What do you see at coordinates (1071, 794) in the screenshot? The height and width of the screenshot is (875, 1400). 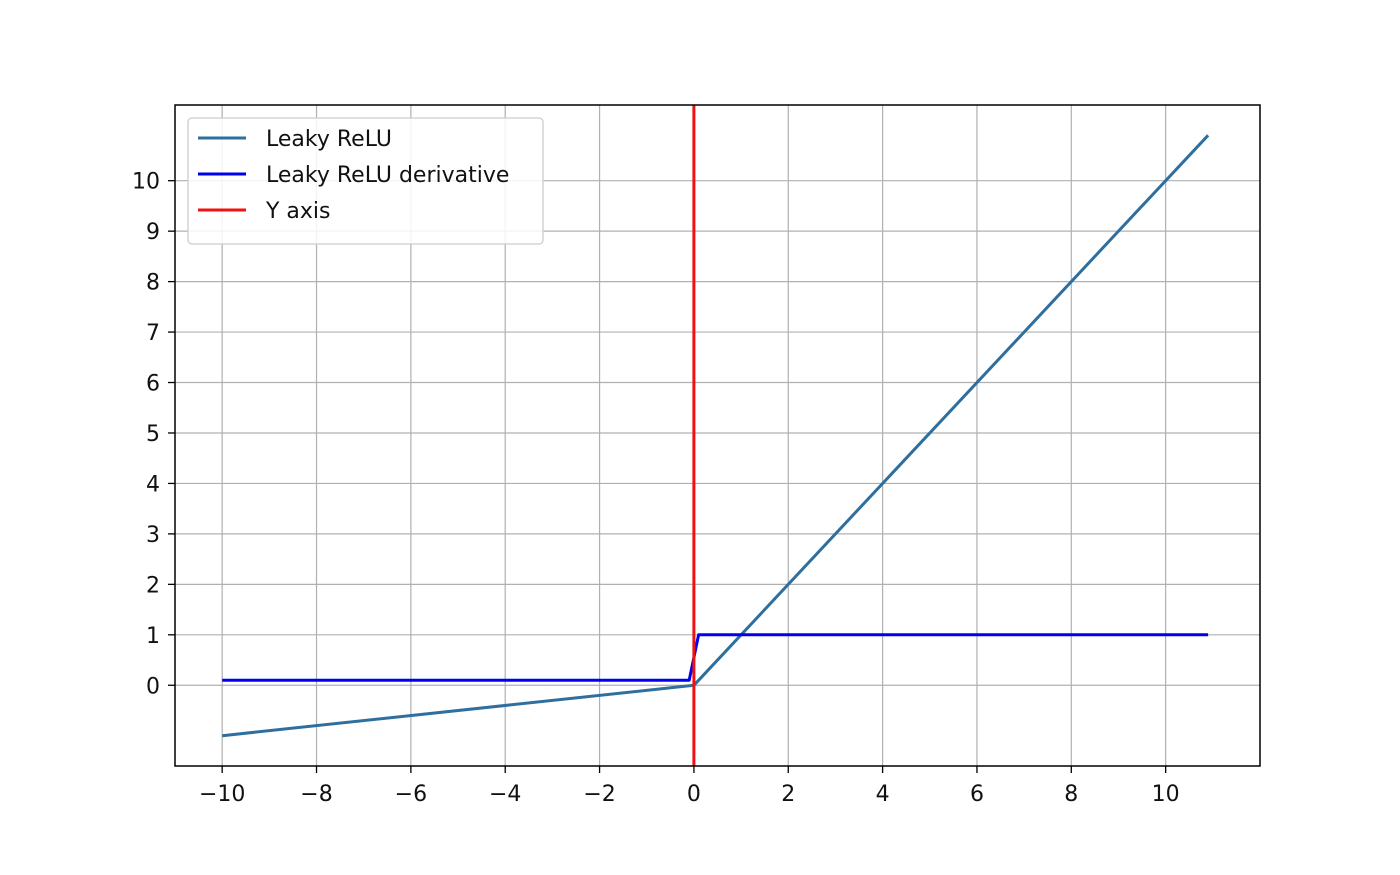 I see `x-tick-label: 8` at bounding box center [1071, 794].